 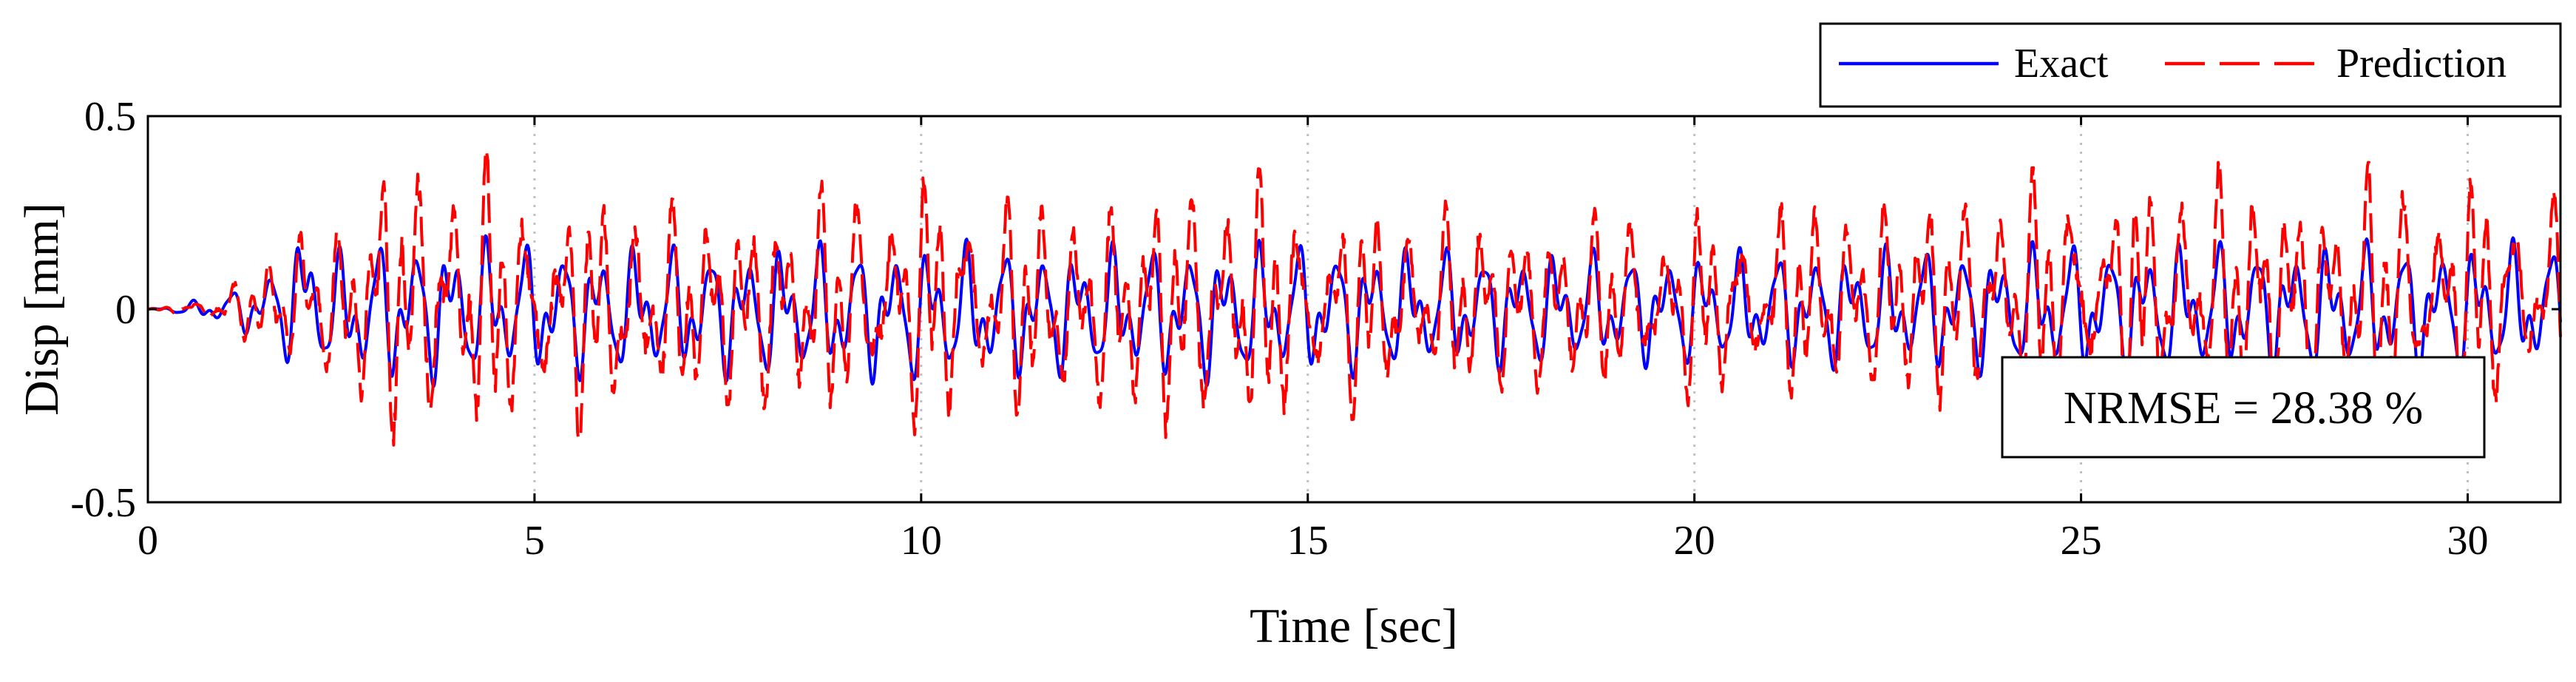 What do you see at coordinates (2081, 541) in the screenshot?
I see `x-tick-label: 25` at bounding box center [2081, 541].